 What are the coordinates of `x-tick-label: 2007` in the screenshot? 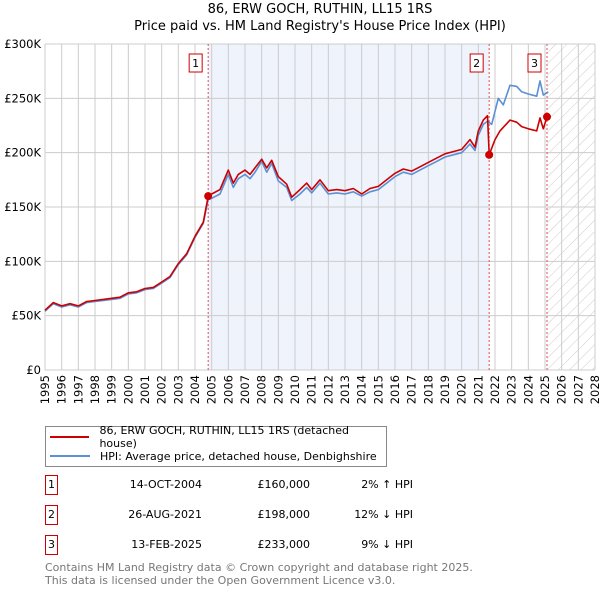 It's located at (245, 389).